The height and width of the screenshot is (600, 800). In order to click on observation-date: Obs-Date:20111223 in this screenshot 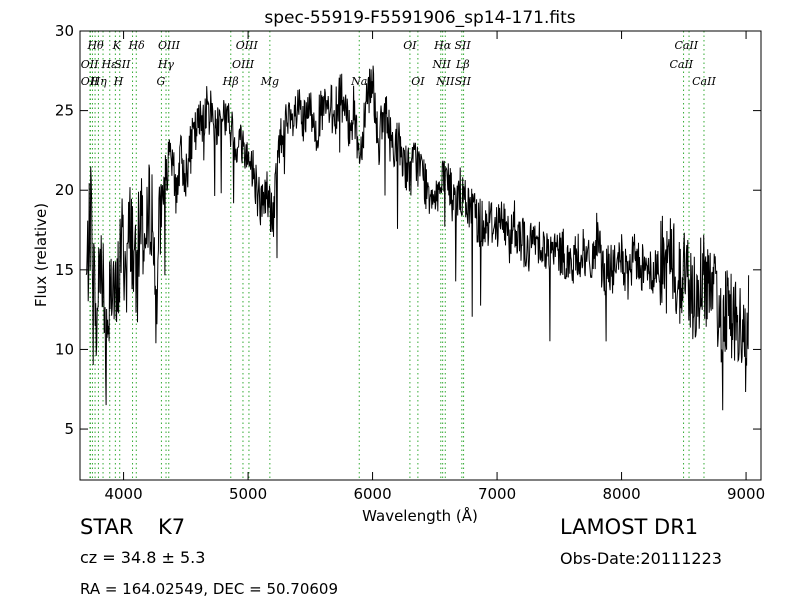, I will do `click(641, 558)`.